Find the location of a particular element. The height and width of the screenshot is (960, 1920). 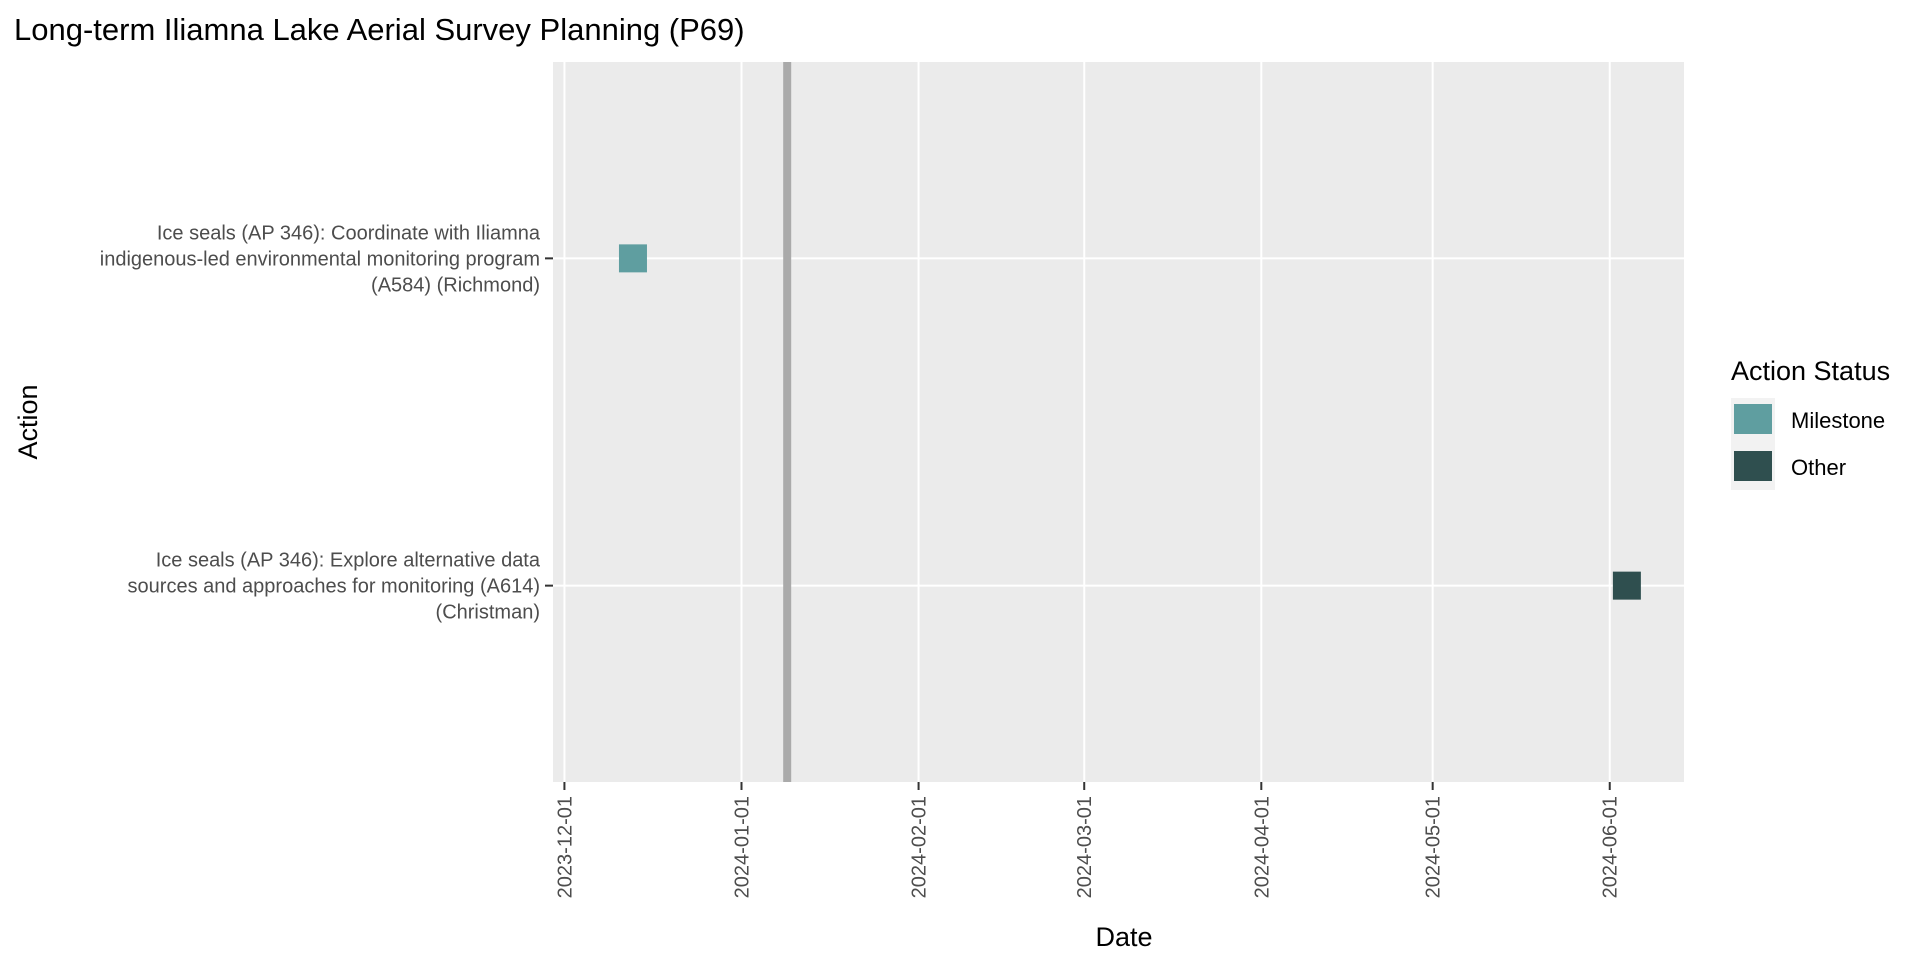

point-other is located at coordinates (1626, 585).